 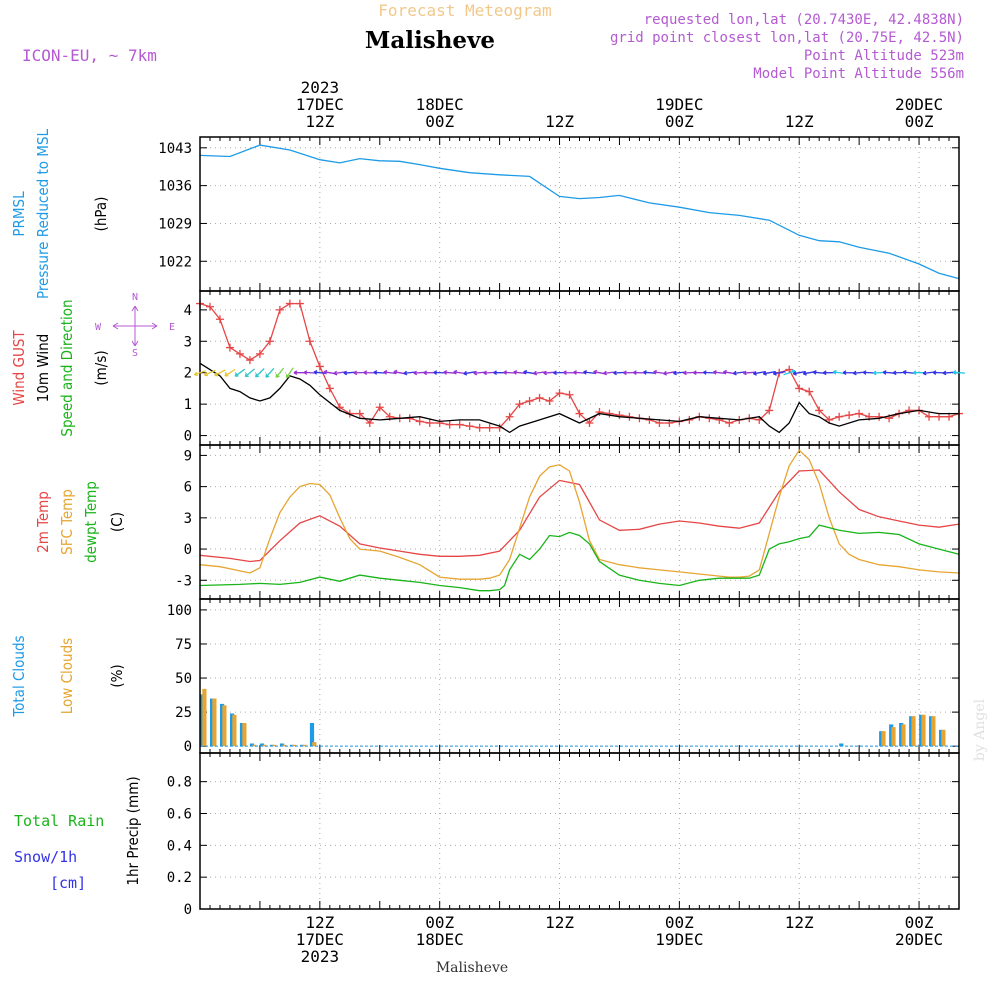 I want to click on point-altitude: Point Altitude 523m, so click(x=884, y=56).